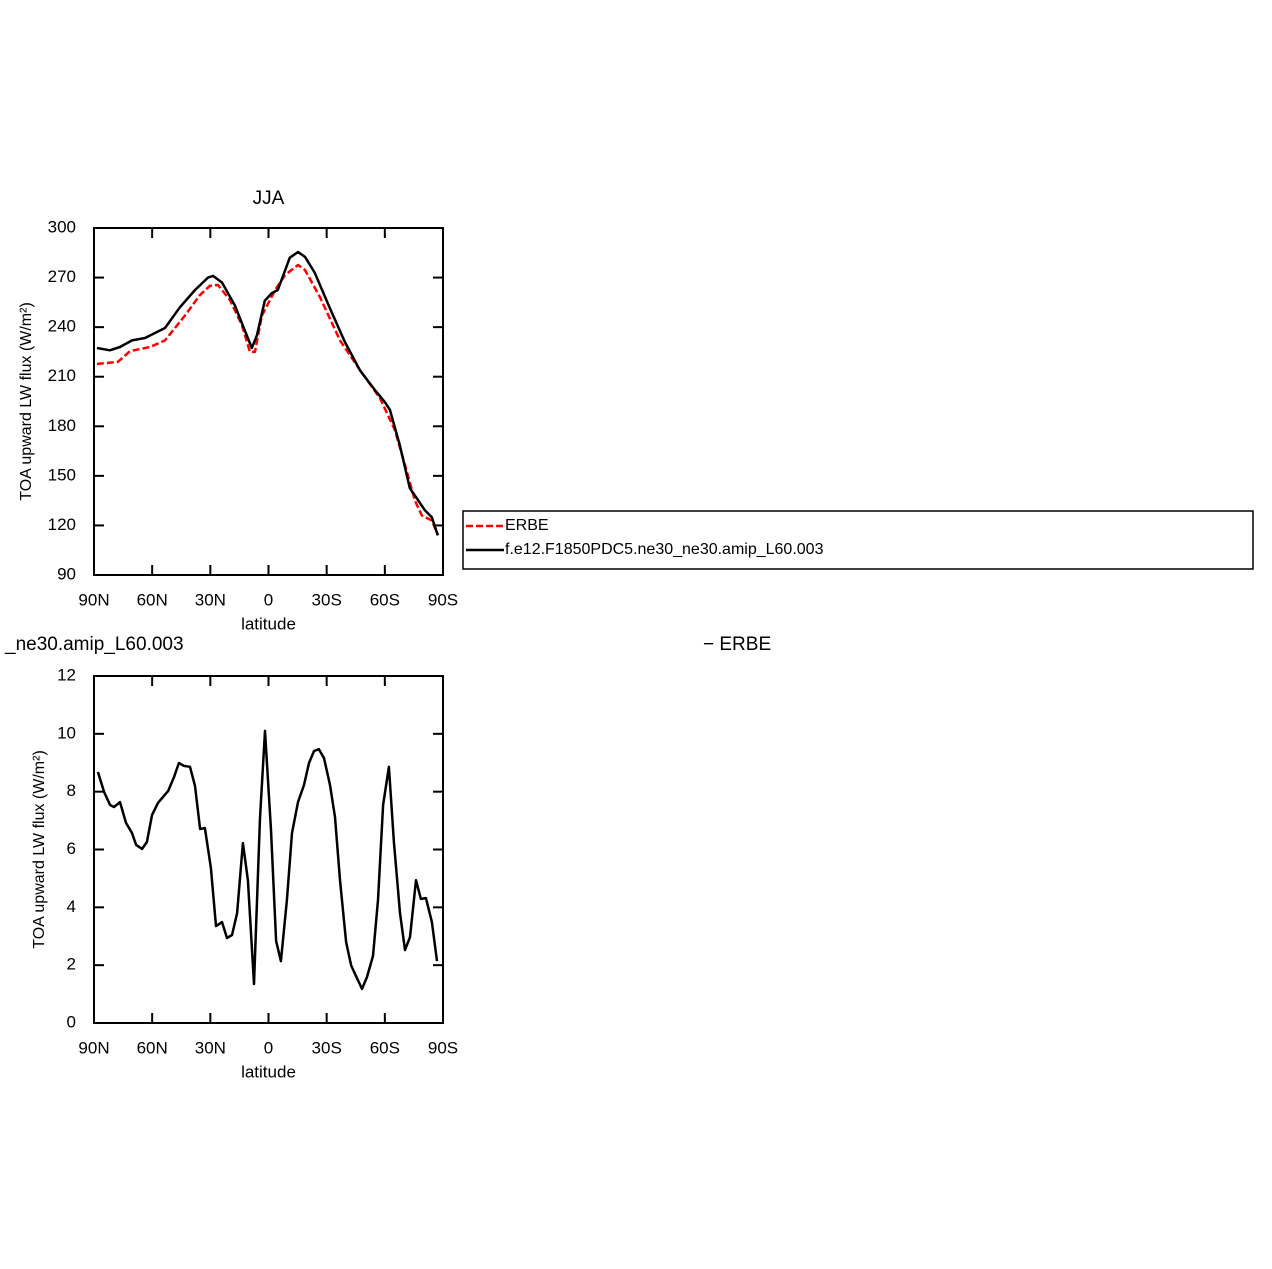 Image resolution: width=1272 pixels, height=1269 pixels. I want to click on y-tick-label: 270, so click(62, 276).